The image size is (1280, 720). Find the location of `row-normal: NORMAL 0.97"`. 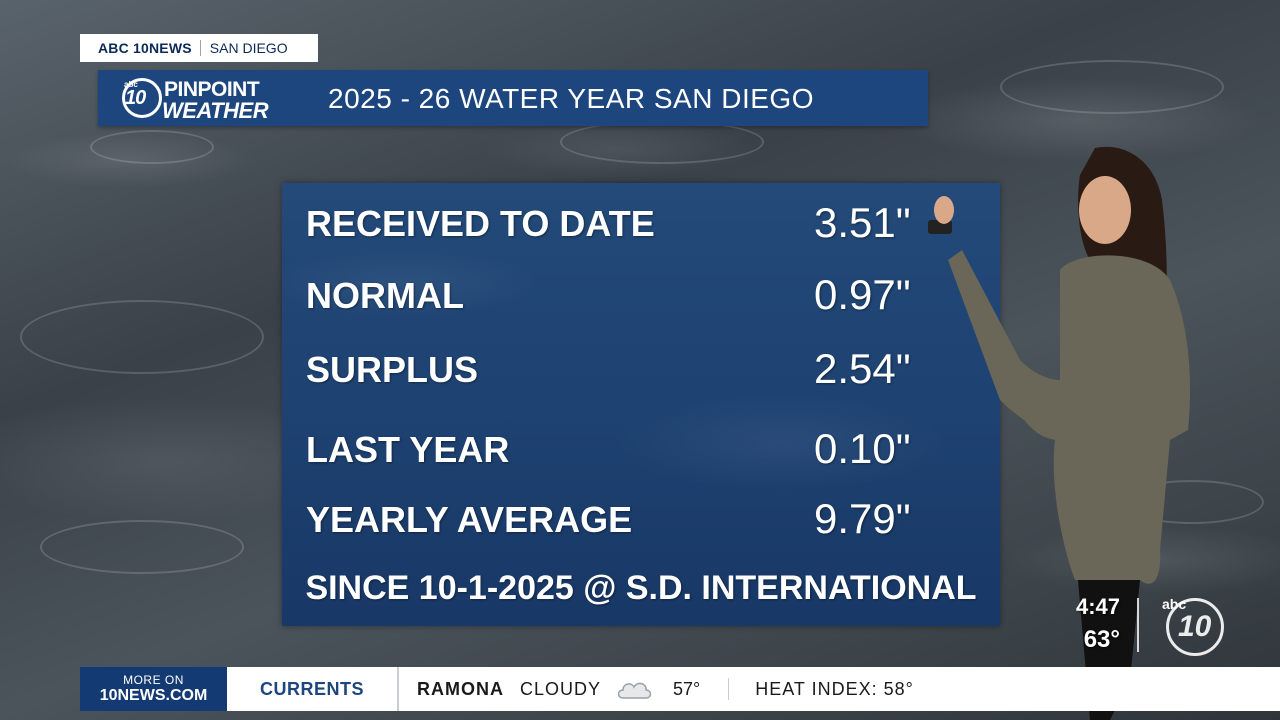

row-normal: NORMAL 0.97" is located at coordinates (641, 298).